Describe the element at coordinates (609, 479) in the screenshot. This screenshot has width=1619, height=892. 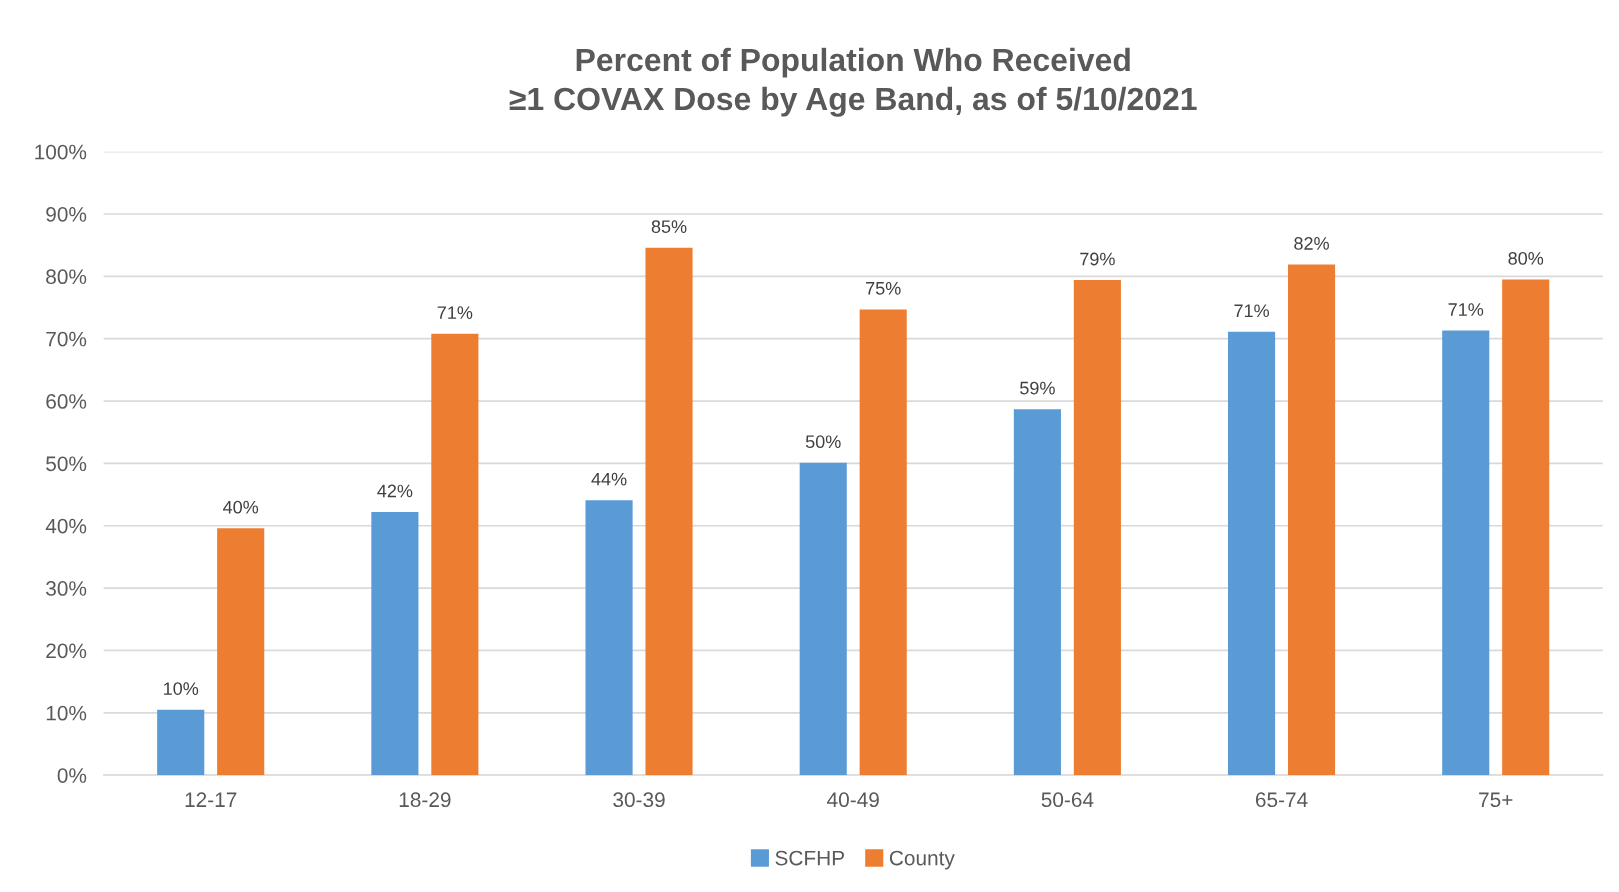
I see `data-label: 44%` at that location.